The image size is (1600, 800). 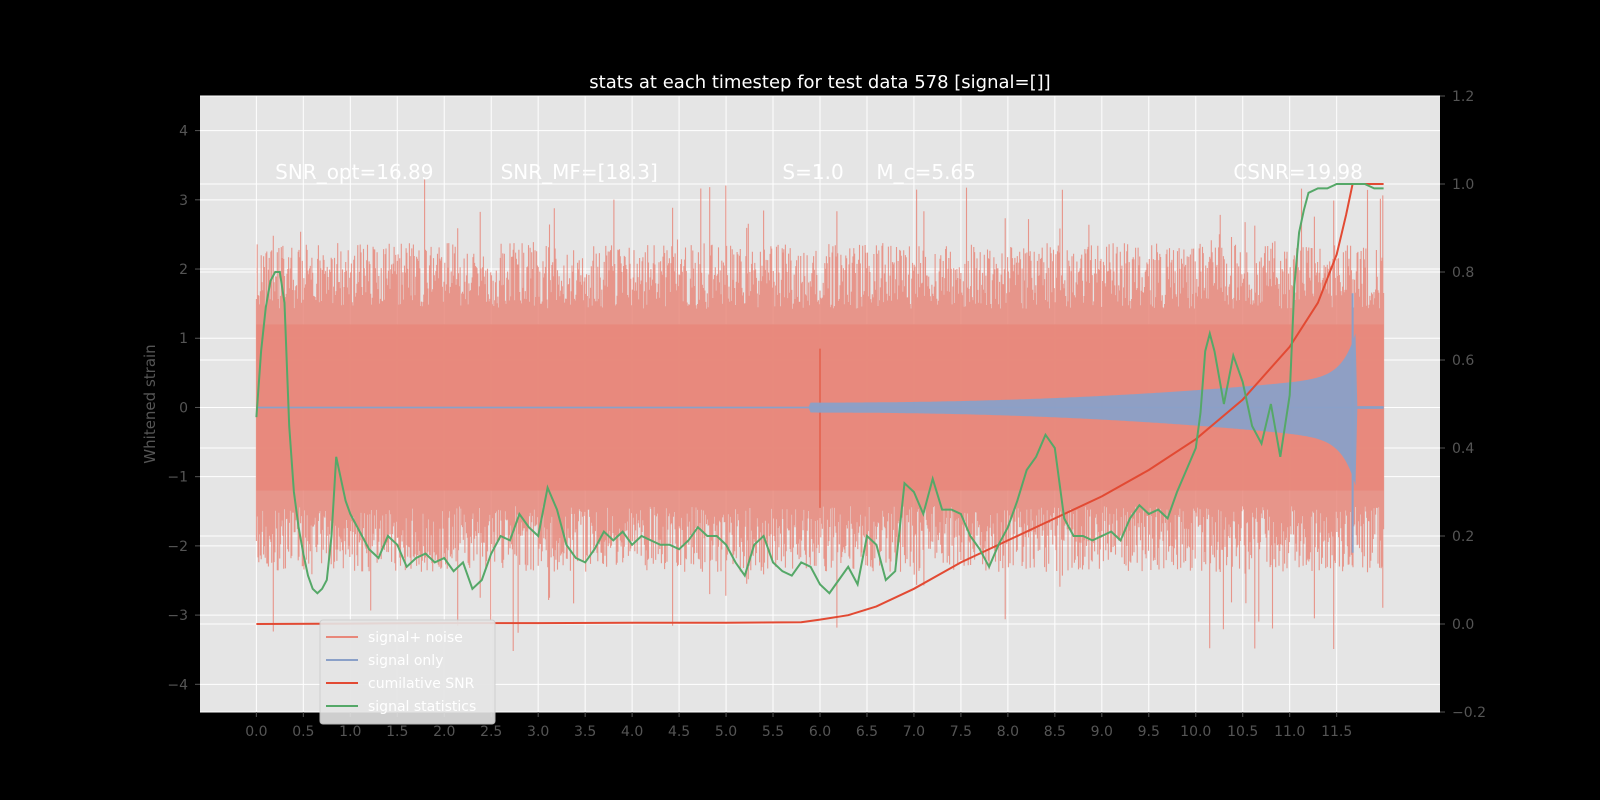 What do you see at coordinates (820, 732) in the screenshot?
I see `x-tick-label: 6.0` at bounding box center [820, 732].